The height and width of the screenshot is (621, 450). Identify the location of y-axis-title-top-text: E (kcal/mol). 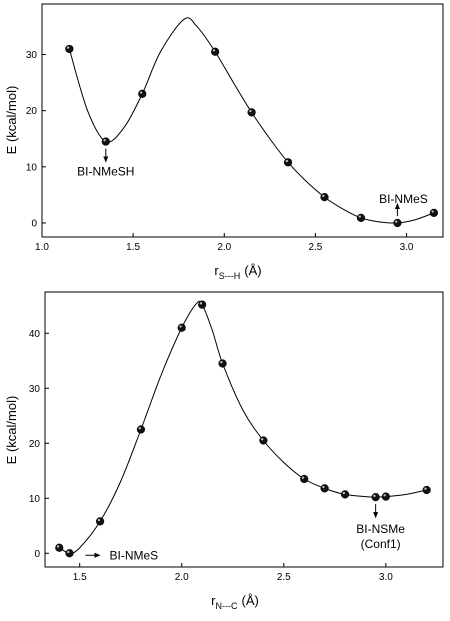
(11, 120).